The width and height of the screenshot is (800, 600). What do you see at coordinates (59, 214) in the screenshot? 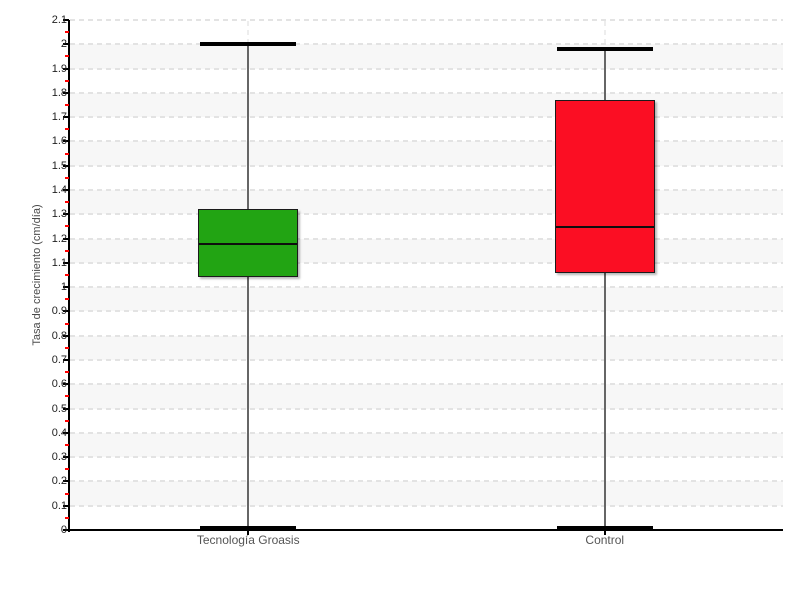
I see `y-tick-label: 1.3` at bounding box center [59, 214].